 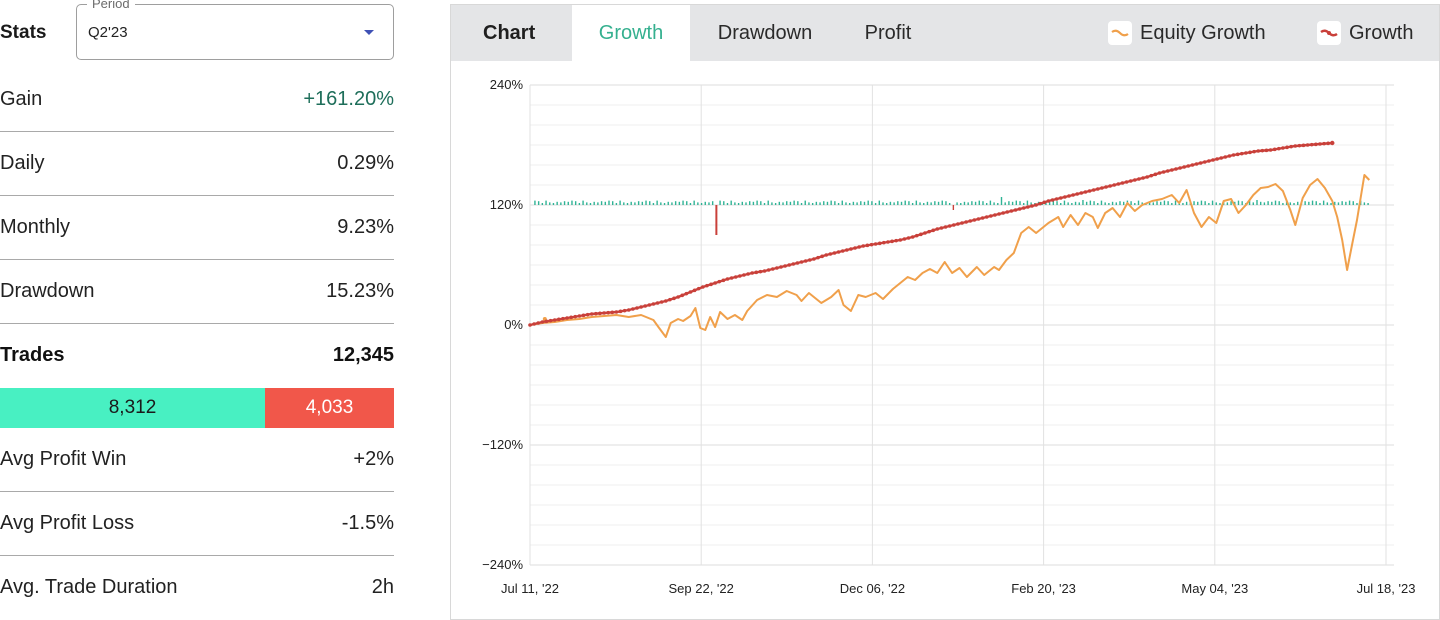 What do you see at coordinates (21, 99) in the screenshot?
I see `stat-label: Gain` at bounding box center [21, 99].